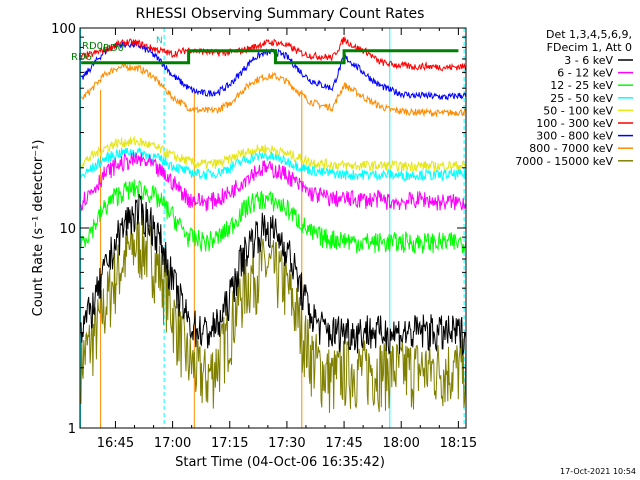 This screenshot has width=640, height=480. What do you see at coordinates (458, 443) in the screenshot?
I see `x-tick-label-6: 18:15` at bounding box center [458, 443].